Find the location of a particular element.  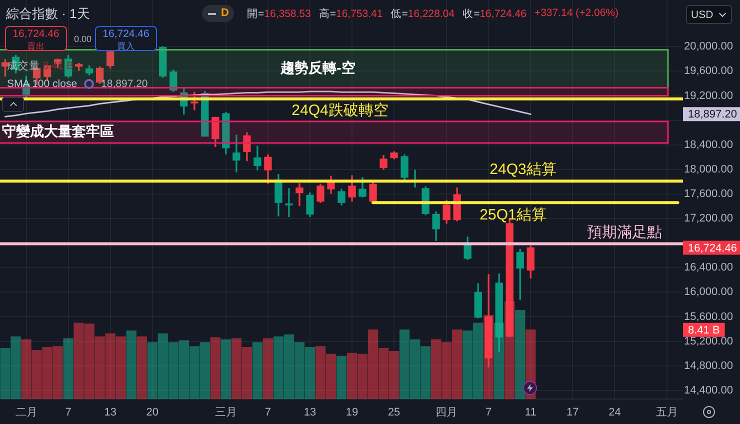

text: USD is located at coordinates (702, 15).